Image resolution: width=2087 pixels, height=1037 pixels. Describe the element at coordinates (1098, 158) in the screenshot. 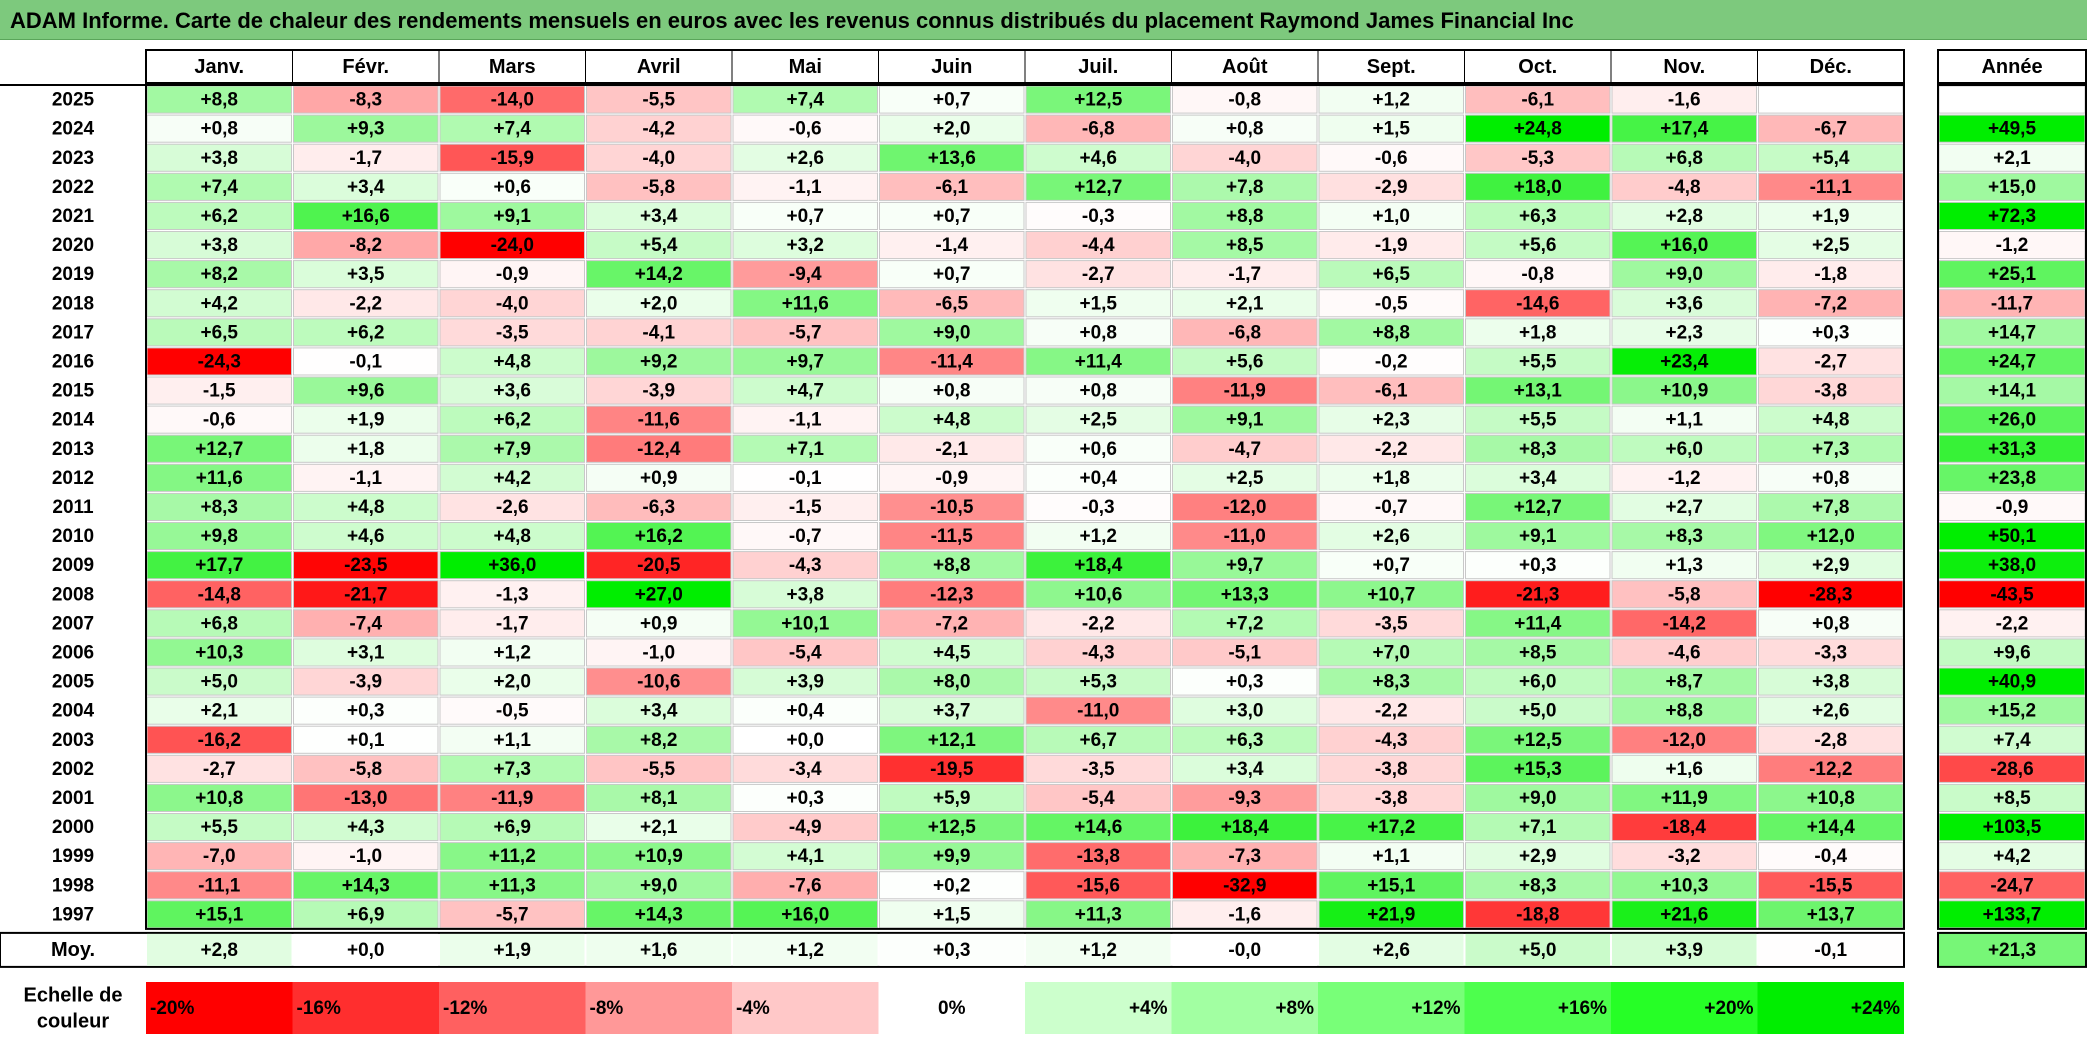

I see `cell-value: +4,6` at that location.